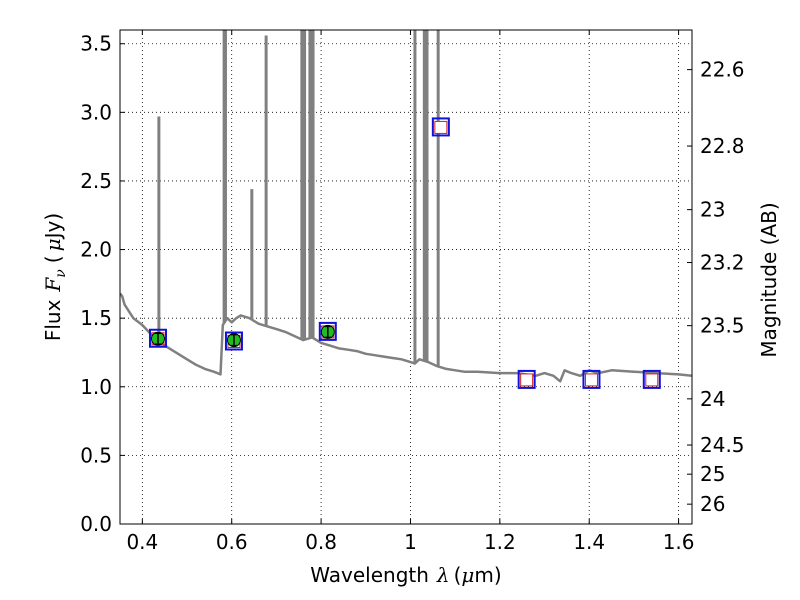 Image resolution: width=800 pixels, height=600 pixels. What do you see at coordinates (405, 575) in the screenshot?
I see `x-axis-title: Wavelength λ (μm)` at bounding box center [405, 575].